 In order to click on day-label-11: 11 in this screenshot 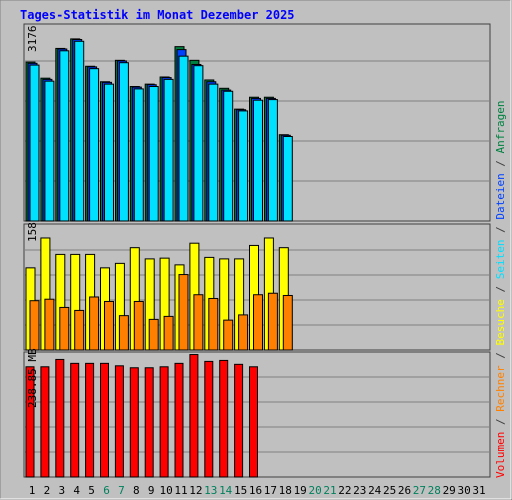, I will do `click(180, 490)`.